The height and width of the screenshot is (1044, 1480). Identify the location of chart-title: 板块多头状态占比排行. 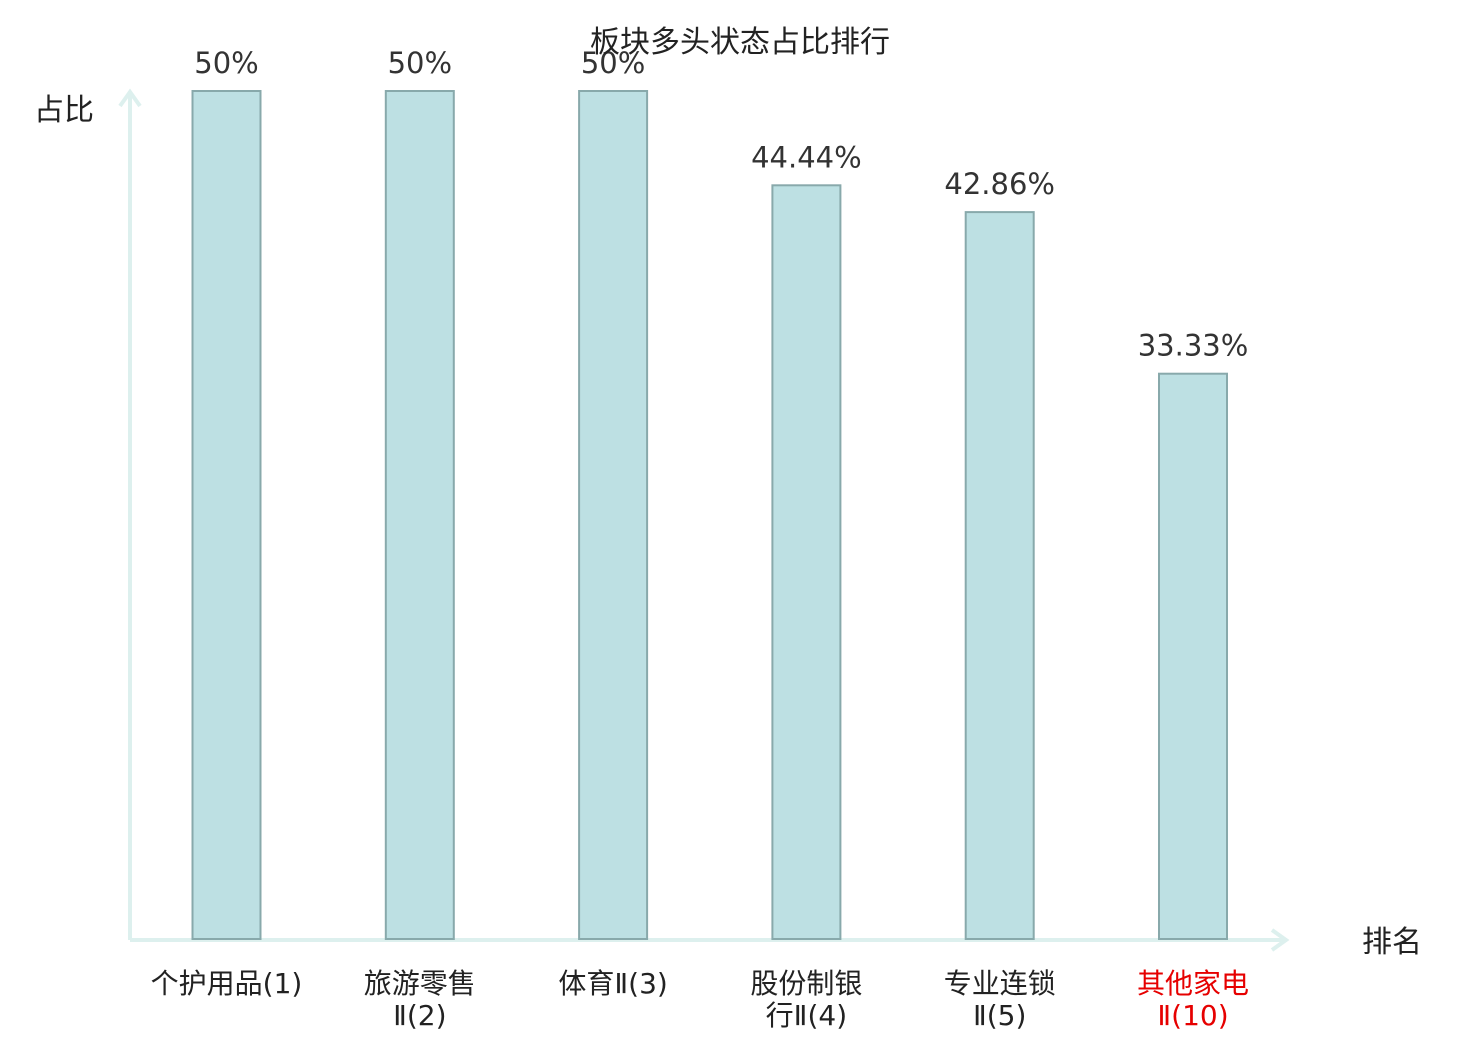
(740, 42).